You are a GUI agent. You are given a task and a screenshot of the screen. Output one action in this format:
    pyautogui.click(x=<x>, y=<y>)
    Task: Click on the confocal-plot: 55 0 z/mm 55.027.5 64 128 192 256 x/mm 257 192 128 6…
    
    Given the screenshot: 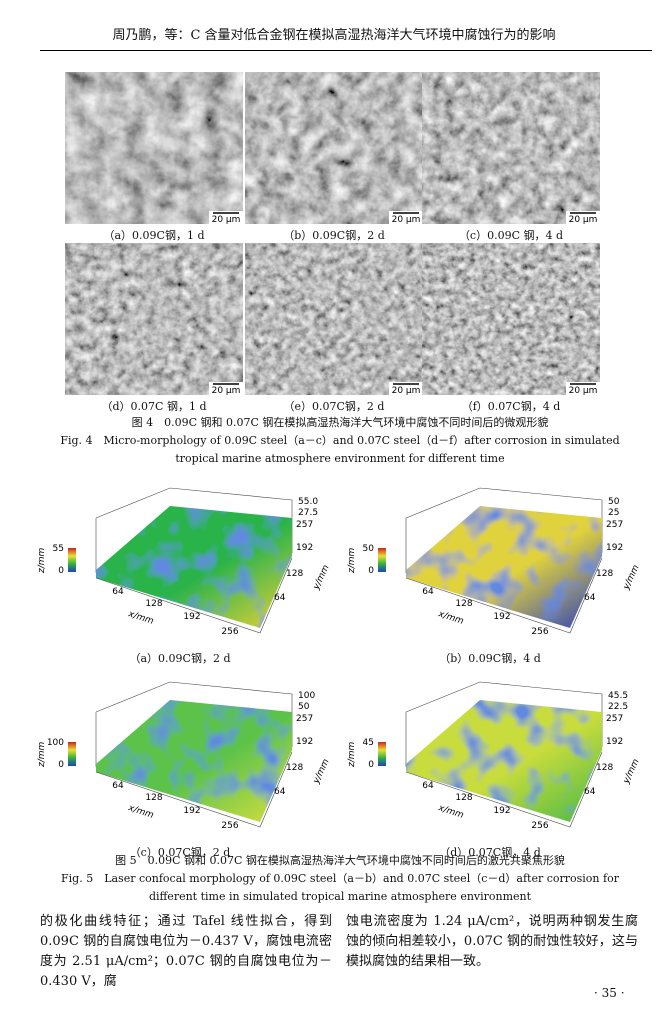 What is the action you would take?
    pyautogui.click(x=183, y=562)
    